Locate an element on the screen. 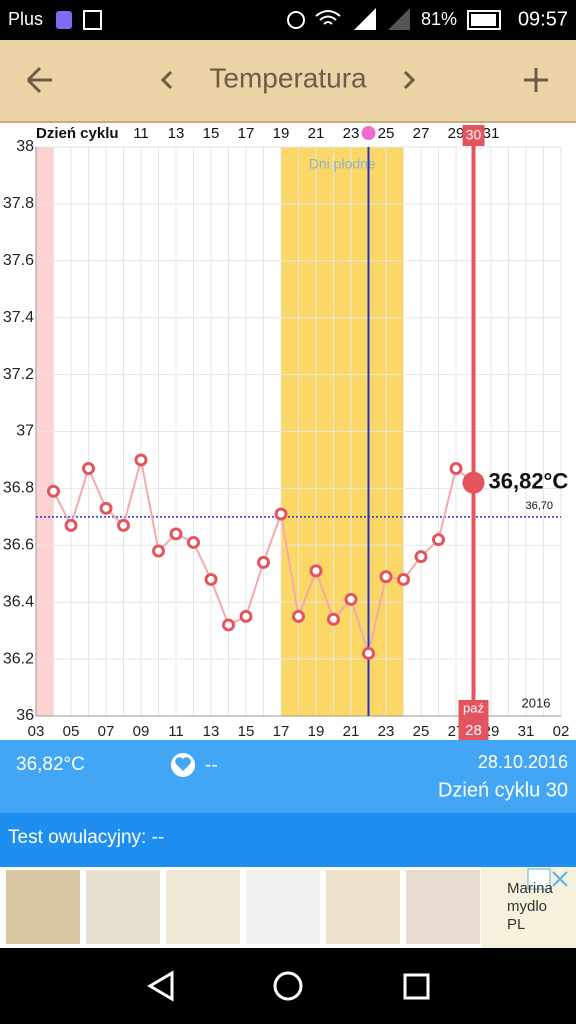 The height and width of the screenshot is (1029, 576). cycle-day-label: 25 is located at coordinates (386, 133).